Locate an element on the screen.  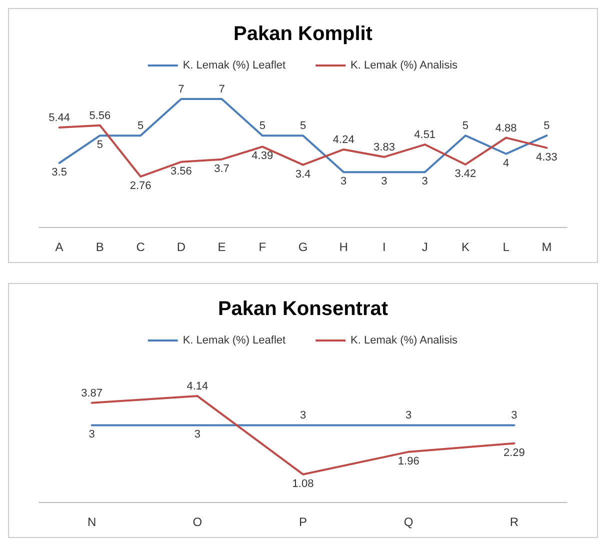
data-label: 3.42 is located at coordinates (465, 174).